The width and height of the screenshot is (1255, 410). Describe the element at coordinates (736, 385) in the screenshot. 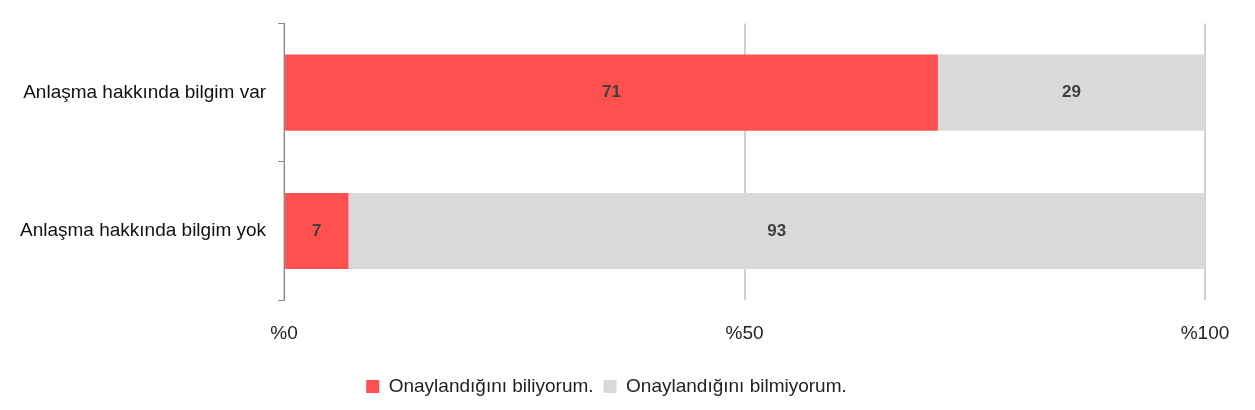

I see `legend-label: Onaylandığını bilmiyorum.` at that location.